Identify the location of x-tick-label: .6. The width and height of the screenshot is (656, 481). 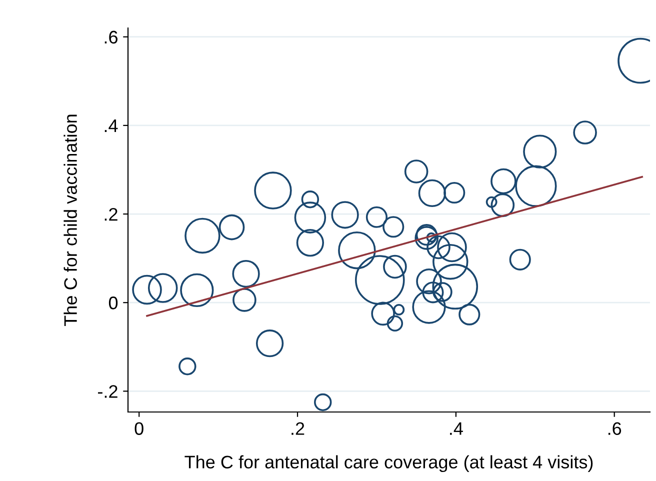
(615, 428).